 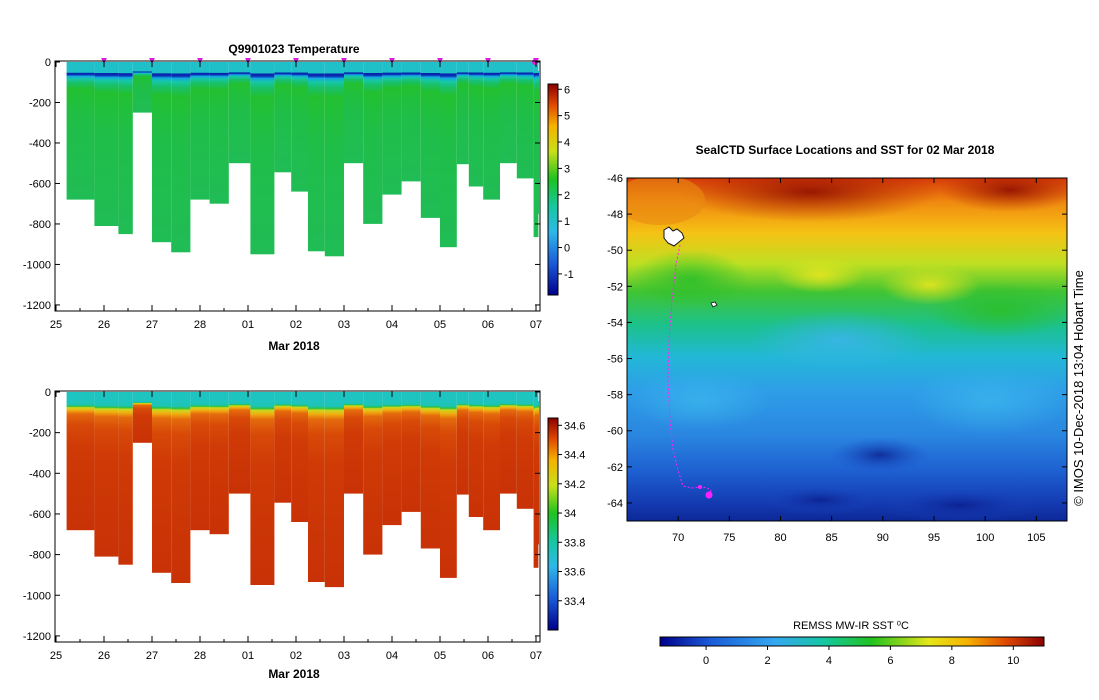 What do you see at coordinates (536, 325) in the screenshot?
I see `temp-x-tick-label: 07` at bounding box center [536, 325].